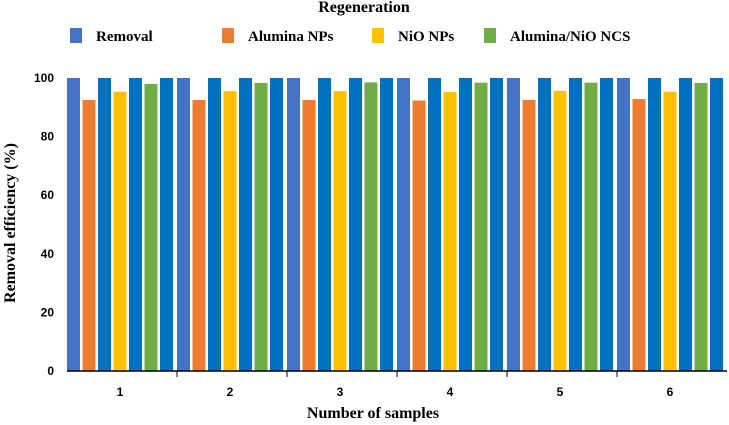 The image size is (729, 425). What do you see at coordinates (560, 392) in the screenshot?
I see `x-tick-label: 5` at bounding box center [560, 392].